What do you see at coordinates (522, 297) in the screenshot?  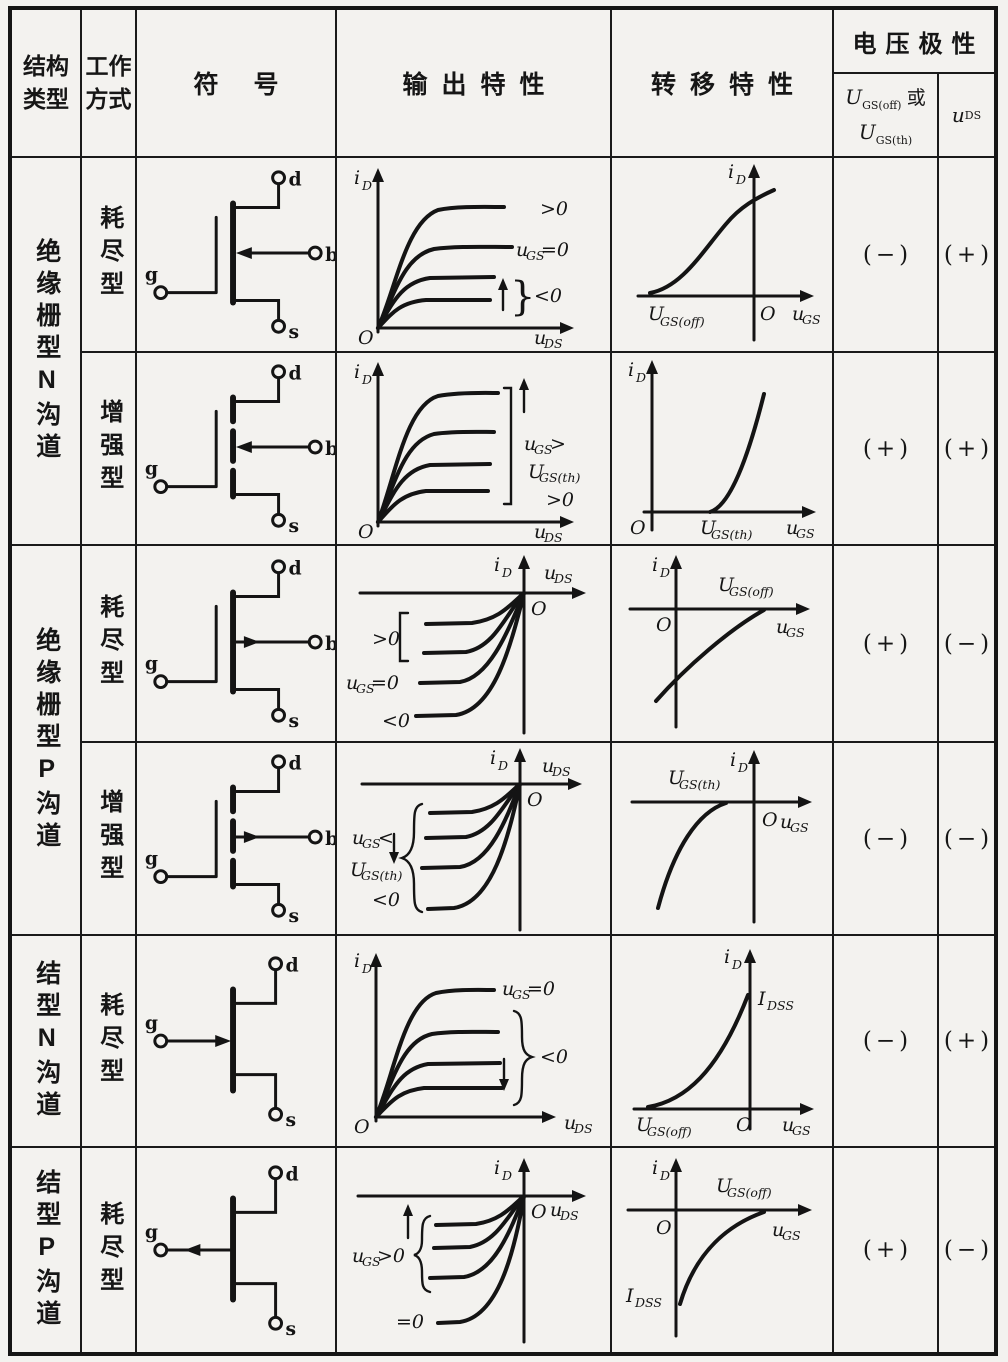 I see `brace: }` at bounding box center [522, 297].